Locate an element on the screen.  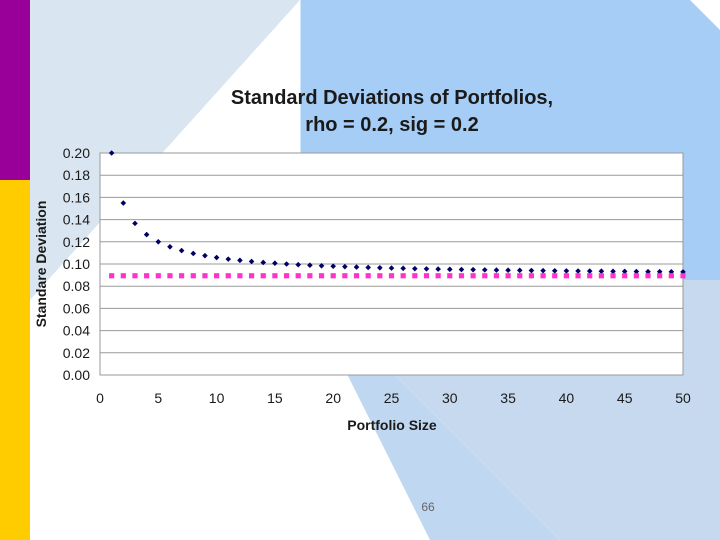
x-tick-label: 10 is located at coordinates (217, 398).